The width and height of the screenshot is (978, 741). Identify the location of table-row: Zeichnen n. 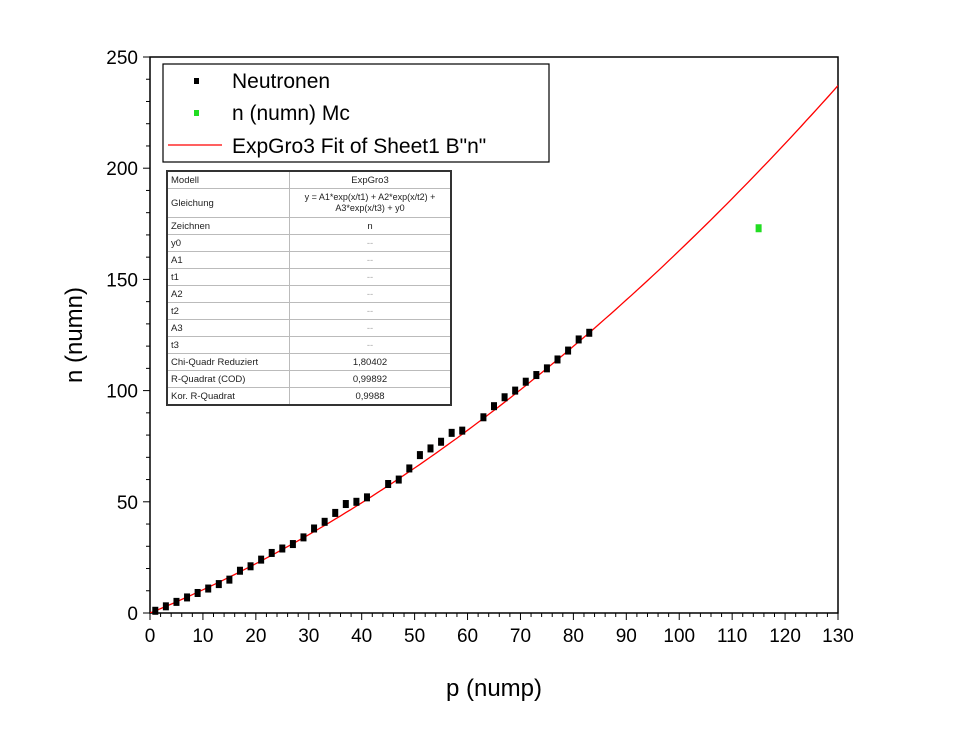
(309, 226).